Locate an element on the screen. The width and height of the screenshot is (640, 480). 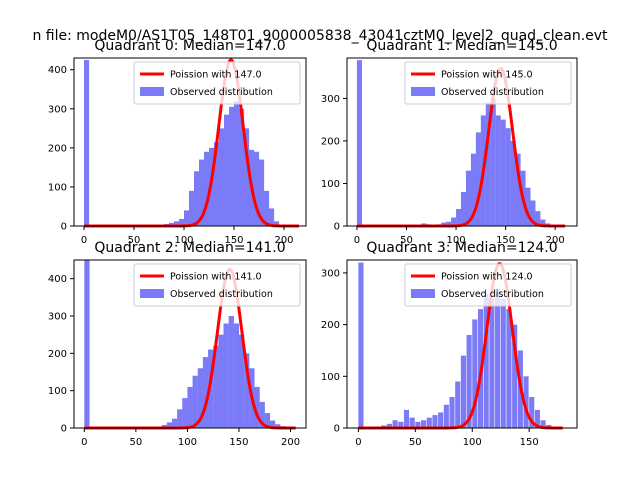
q0-y-tick-label: 0 is located at coordinates (64, 227).